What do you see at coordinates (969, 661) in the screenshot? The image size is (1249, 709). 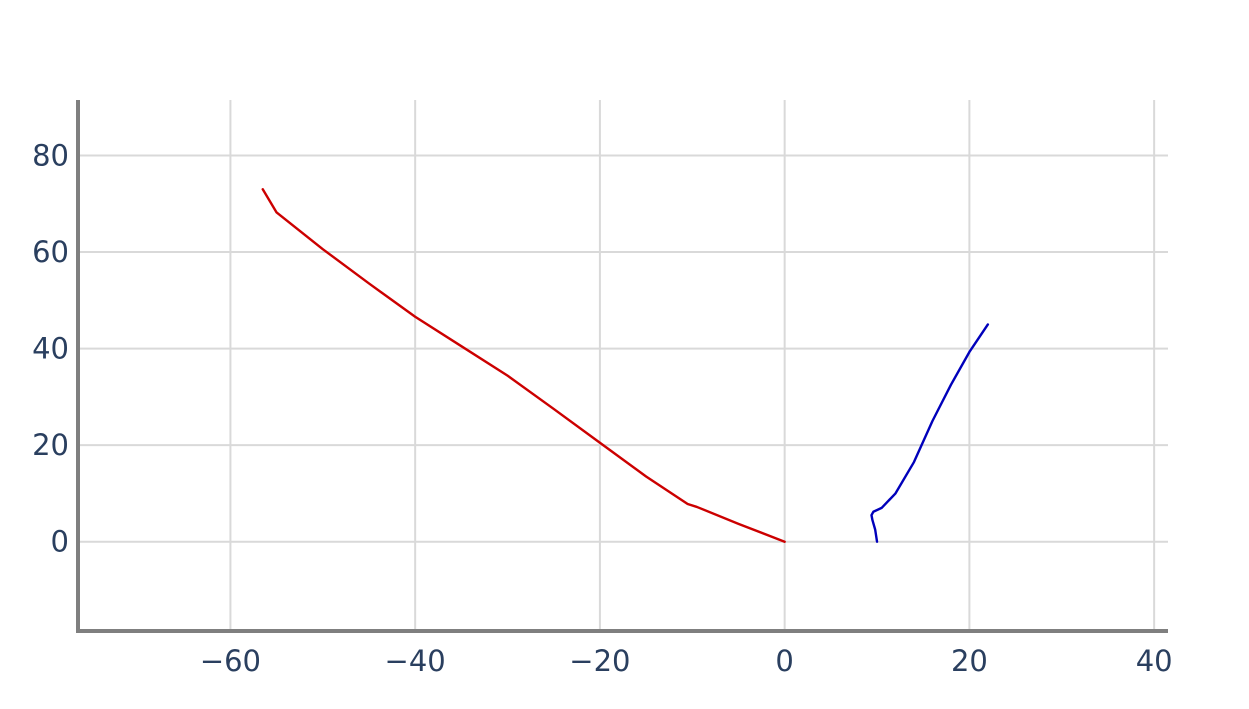 I see `x-tick-label: 20` at bounding box center [969, 661].